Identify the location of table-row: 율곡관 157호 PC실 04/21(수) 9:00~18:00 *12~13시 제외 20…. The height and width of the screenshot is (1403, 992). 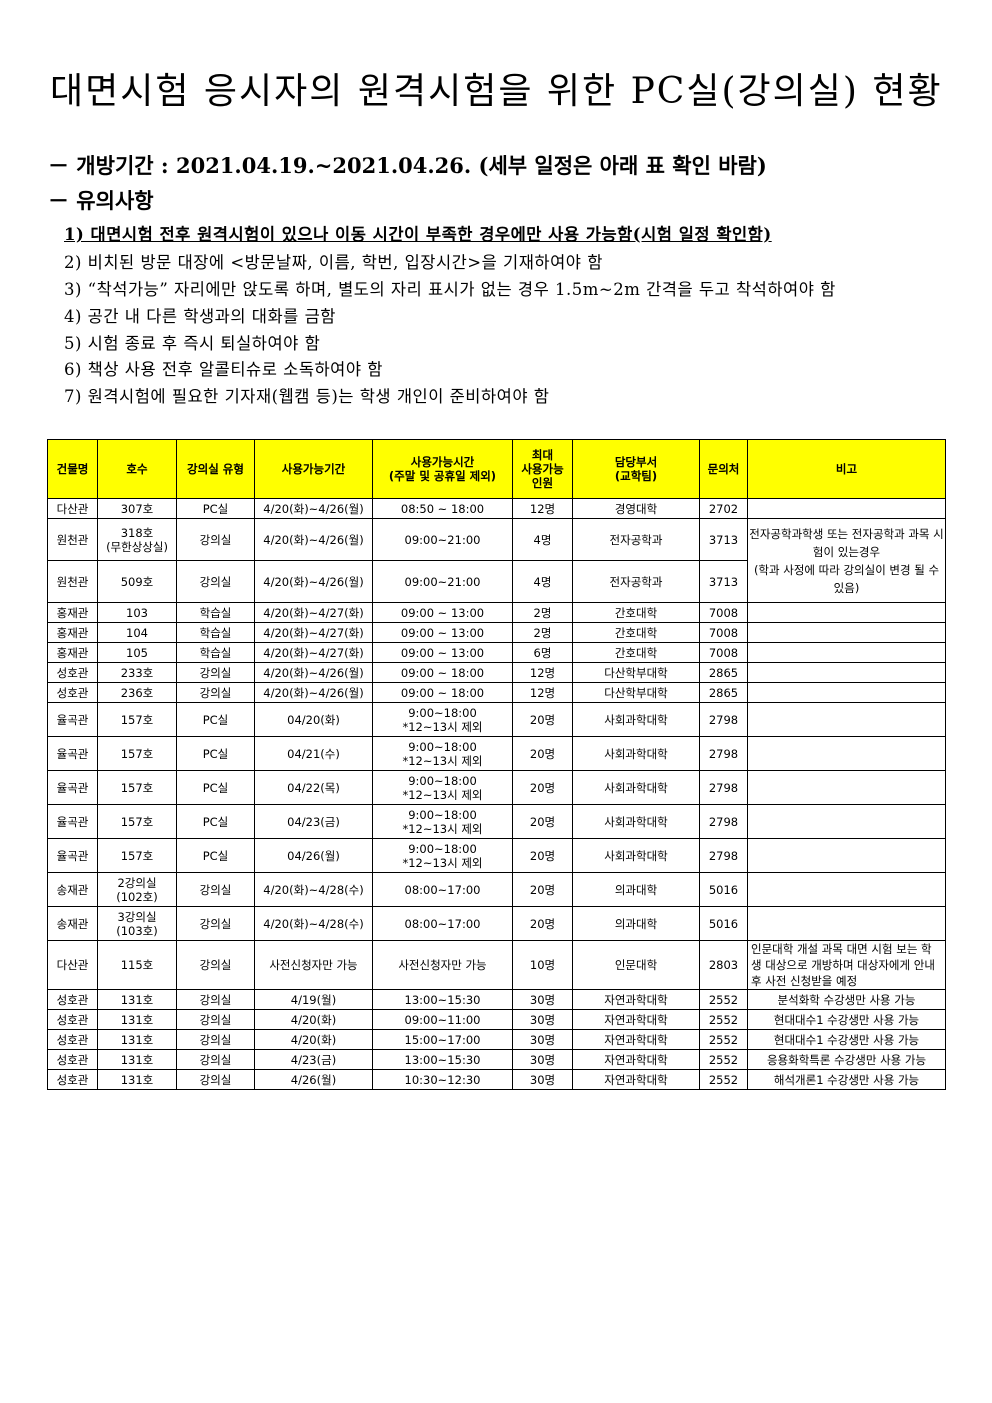
(496, 753).